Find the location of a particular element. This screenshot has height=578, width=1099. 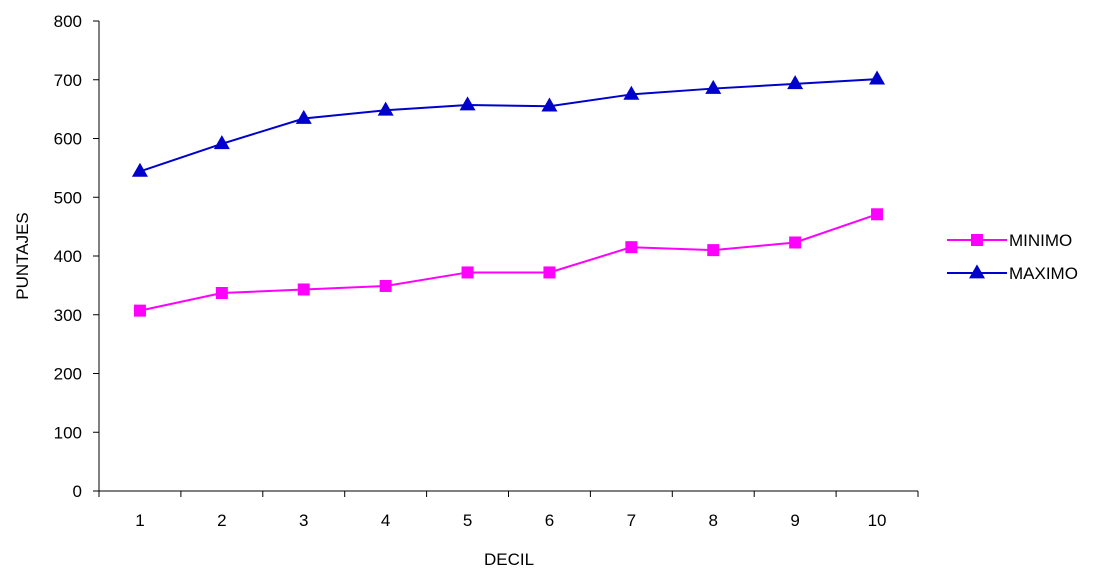

x-tick-label: 4 is located at coordinates (385, 520).